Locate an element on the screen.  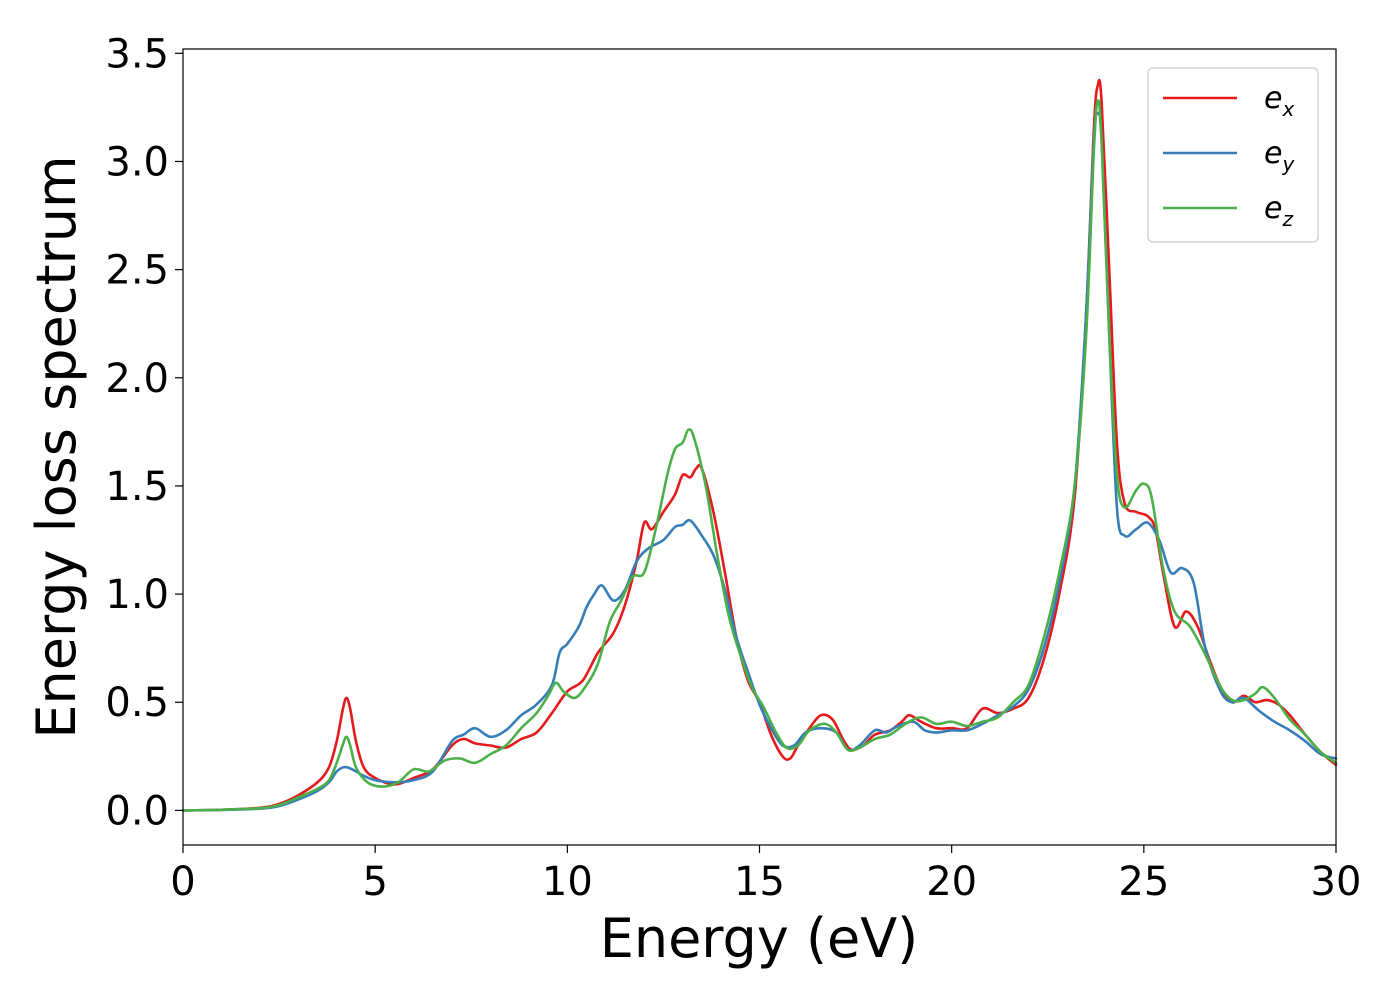
x-tick-label: 15 is located at coordinates (759, 882).